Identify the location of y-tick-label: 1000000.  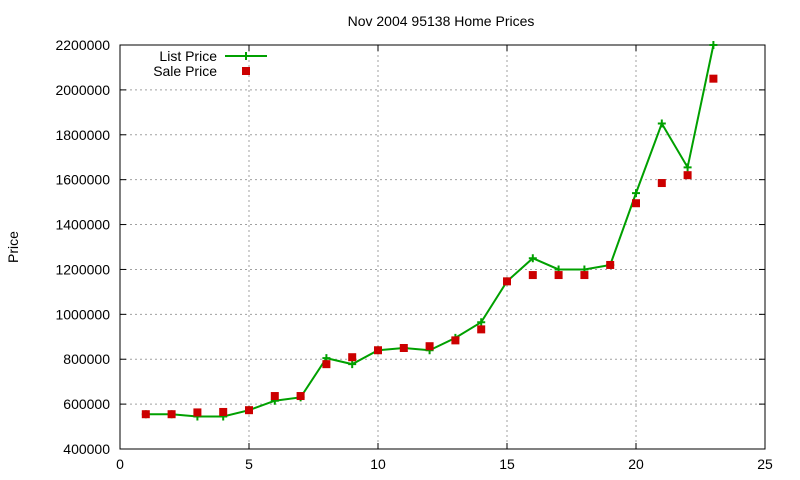
(82, 314).